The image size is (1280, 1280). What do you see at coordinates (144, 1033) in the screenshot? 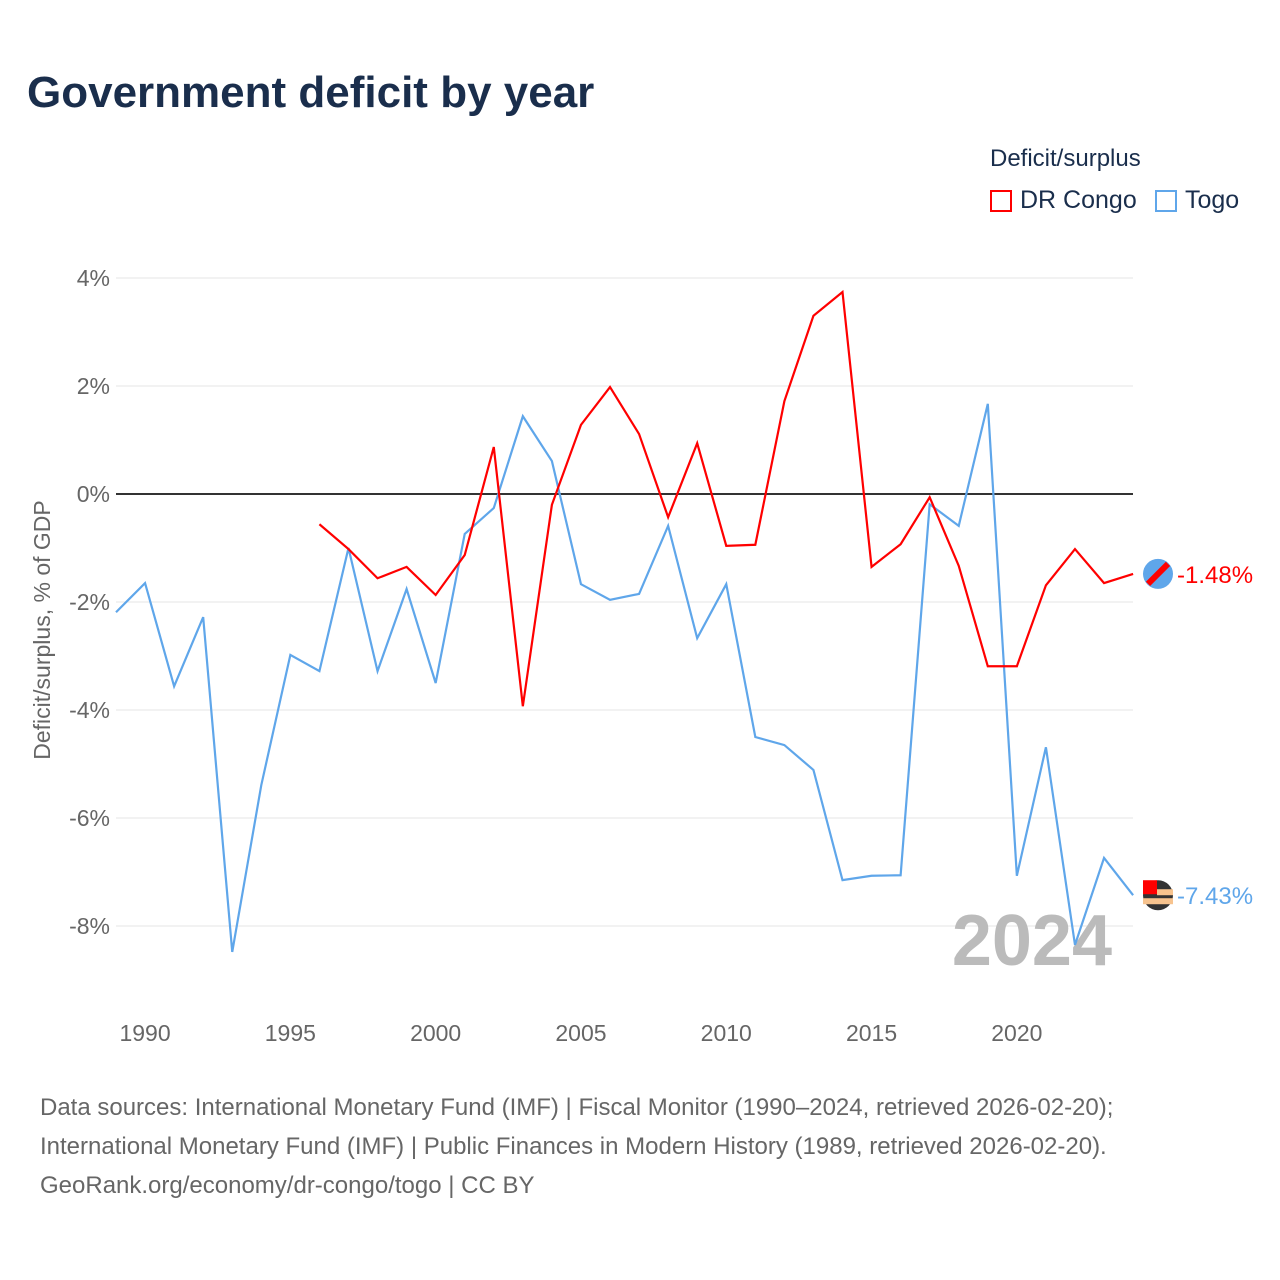
I see `x-tick-label: 1990` at bounding box center [144, 1033].